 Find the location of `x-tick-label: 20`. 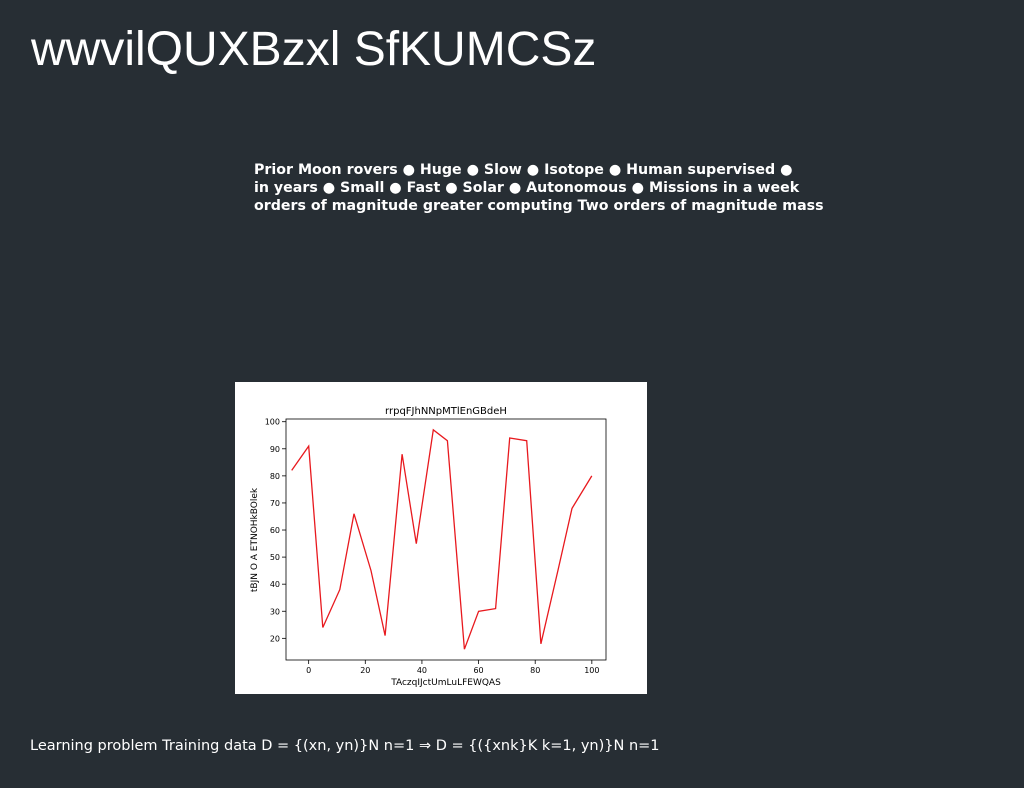

x-tick-label: 20 is located at coordinates (365, 670).